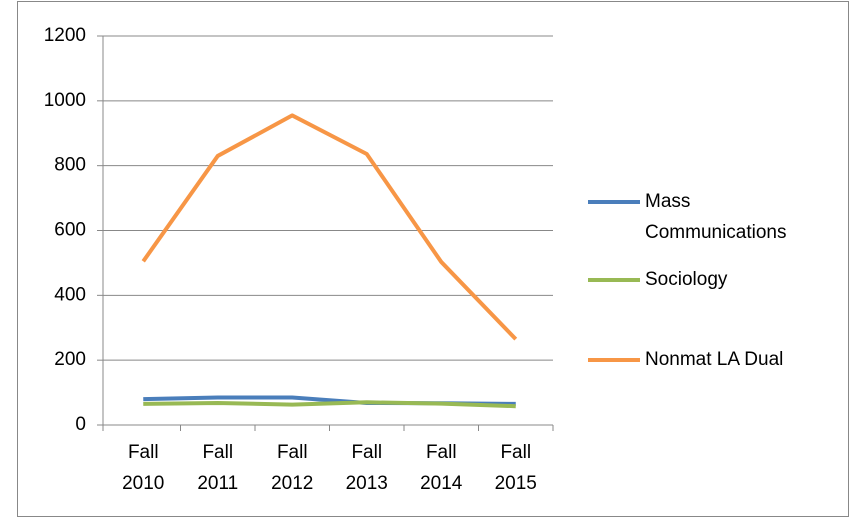 This screenshot has width=851, height=519. Describe the element at coordinates (65, 100) in the screenshot. I see `y-tick-label: 1000` at that location.